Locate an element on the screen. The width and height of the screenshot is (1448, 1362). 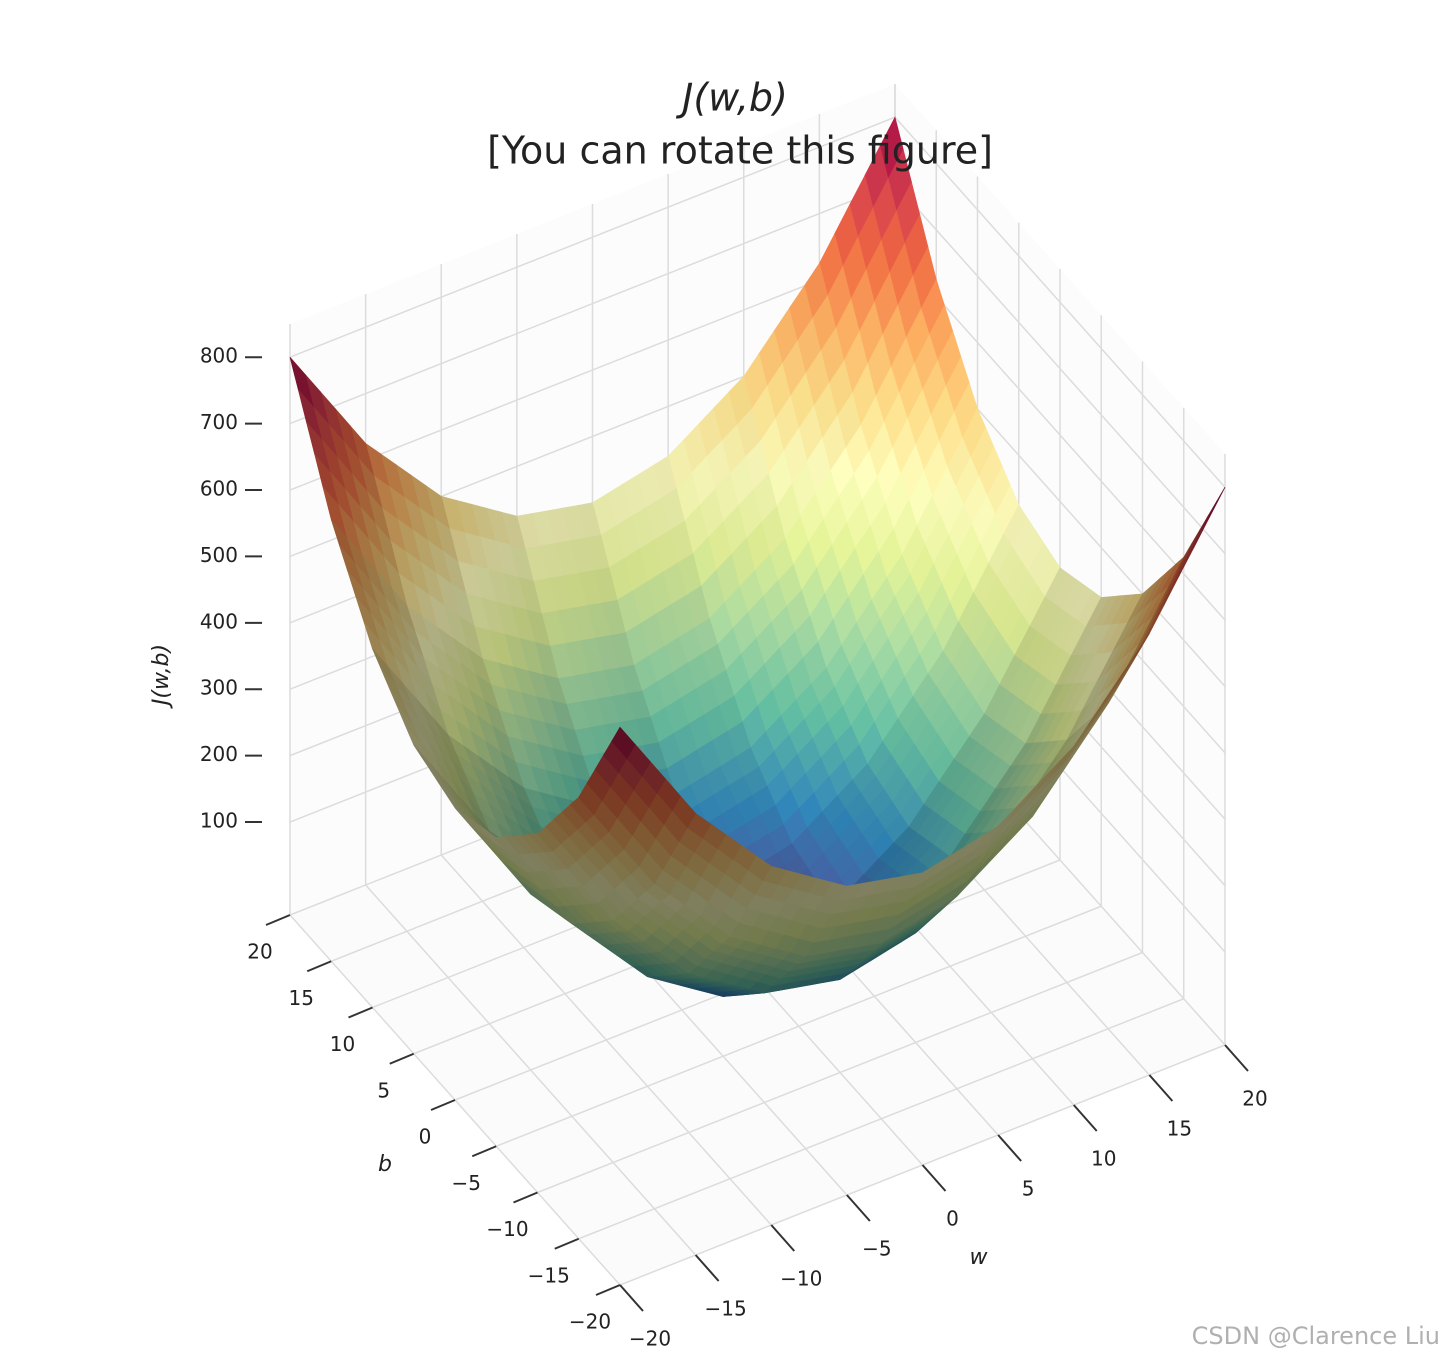
z-tick-label: 700 is located at coordinates (219, 422).